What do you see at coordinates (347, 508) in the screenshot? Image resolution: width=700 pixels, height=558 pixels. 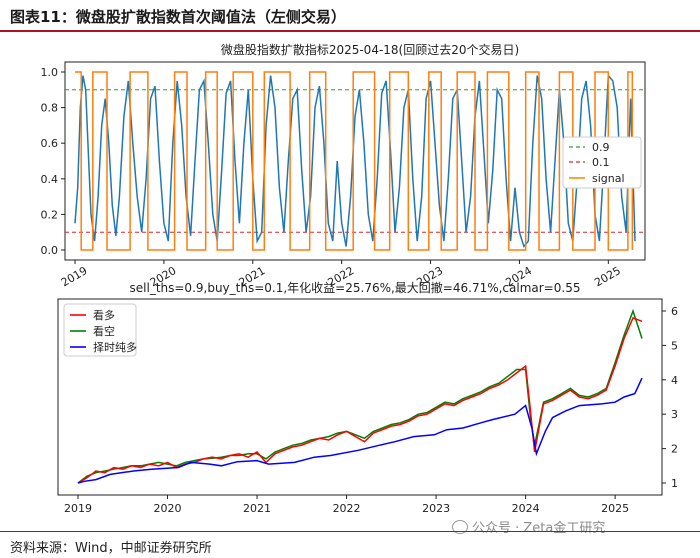 I see `xtick-label: 2022` at bounding box center [347, 508].